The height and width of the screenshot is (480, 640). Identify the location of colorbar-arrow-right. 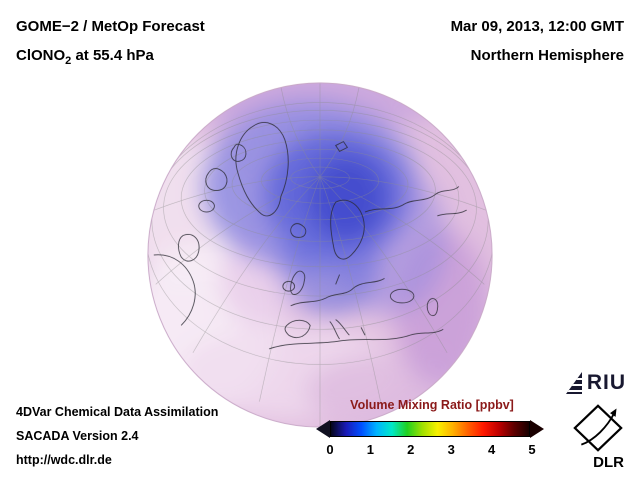
(537, 429).